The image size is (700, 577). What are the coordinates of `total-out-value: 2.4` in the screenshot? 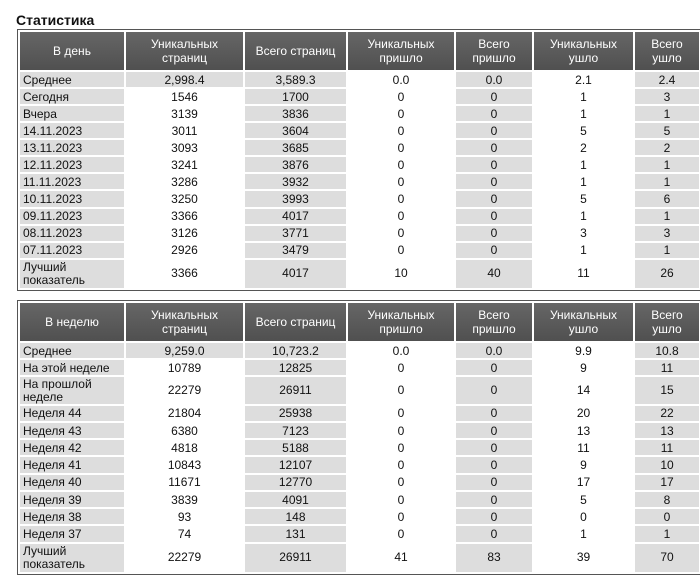 It's located at (667, 80).